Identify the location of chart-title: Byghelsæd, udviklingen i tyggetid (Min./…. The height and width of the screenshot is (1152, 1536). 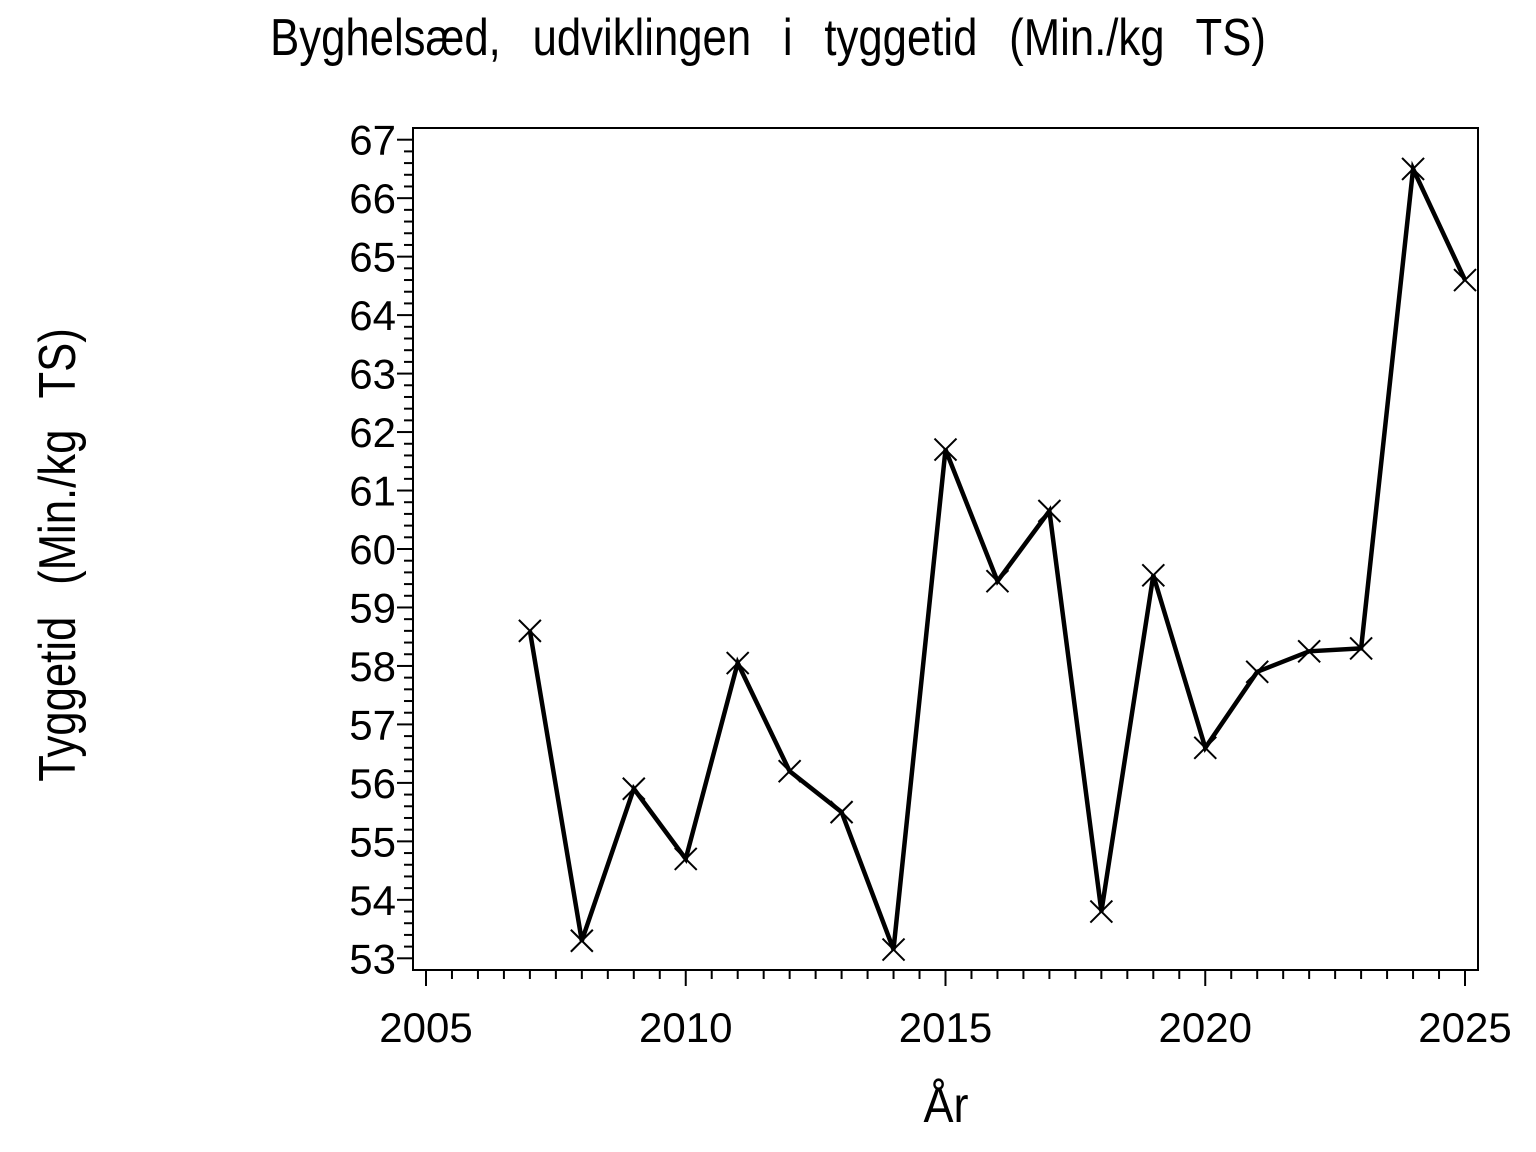
(768, 38).